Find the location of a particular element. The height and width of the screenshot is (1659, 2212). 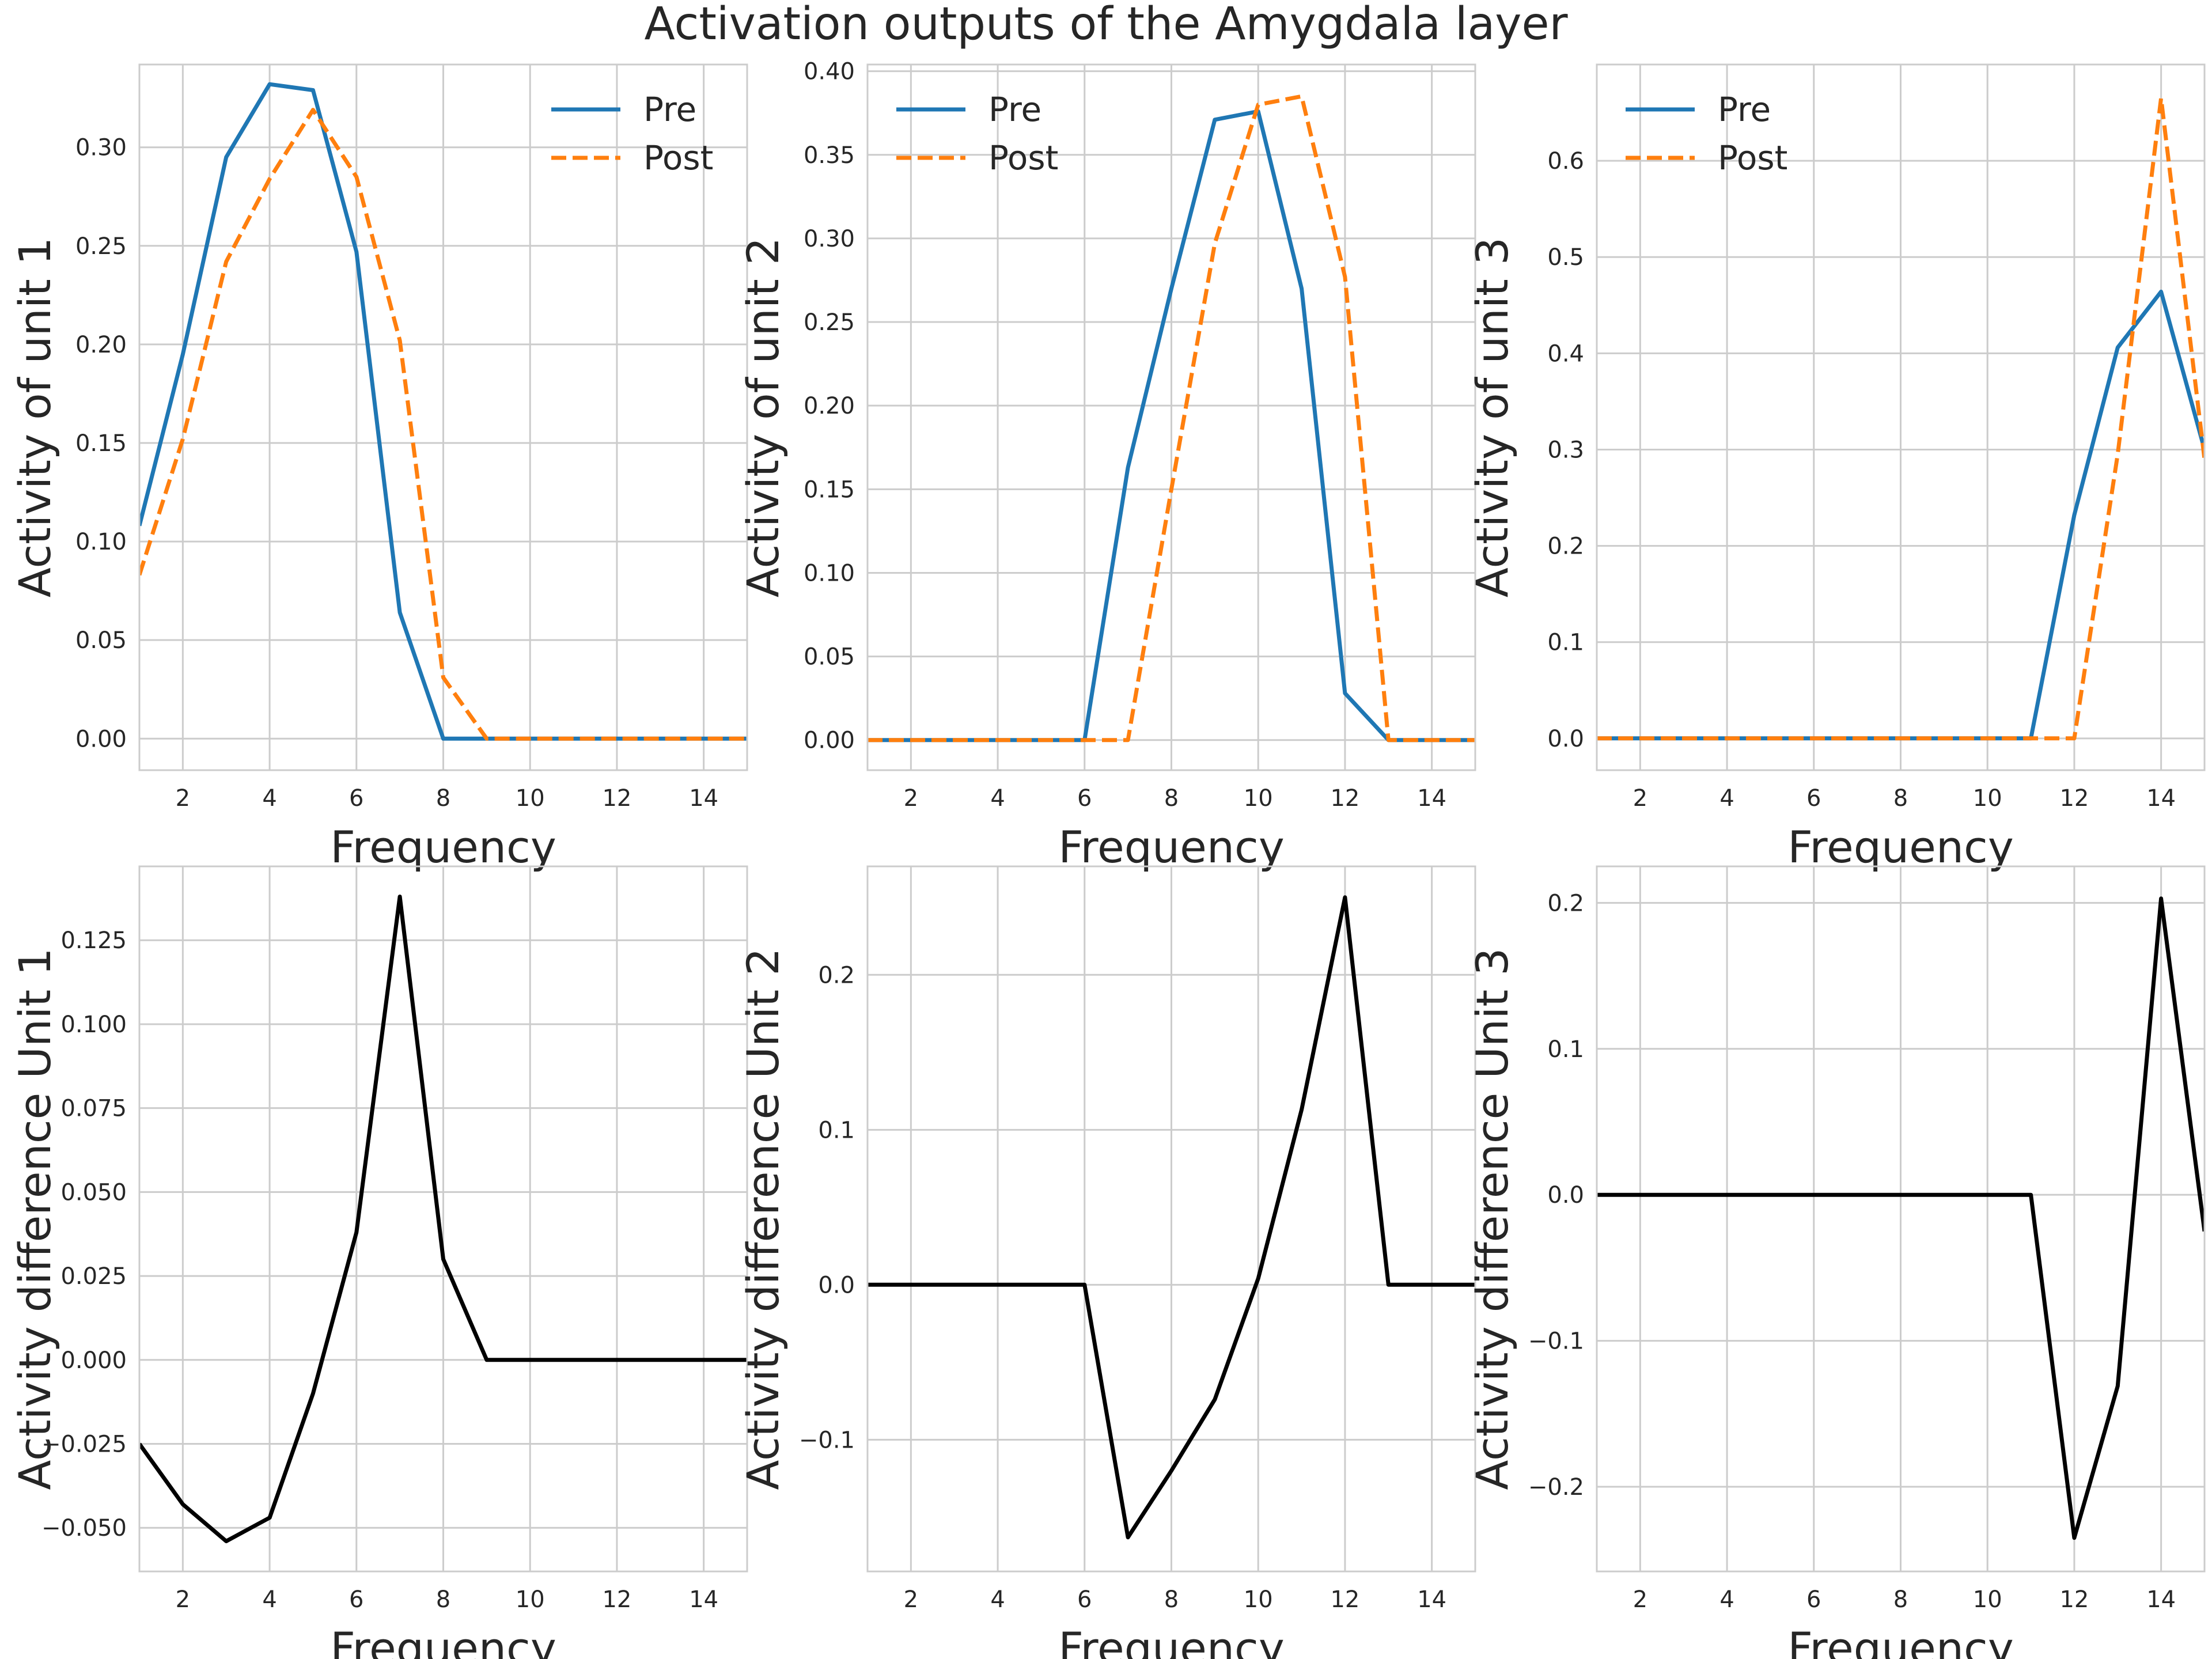

y-tick-labels: 0.0 0.1 0.2 0.3 0.4 0.5 0.6 is located at coordinates (1565, 450).